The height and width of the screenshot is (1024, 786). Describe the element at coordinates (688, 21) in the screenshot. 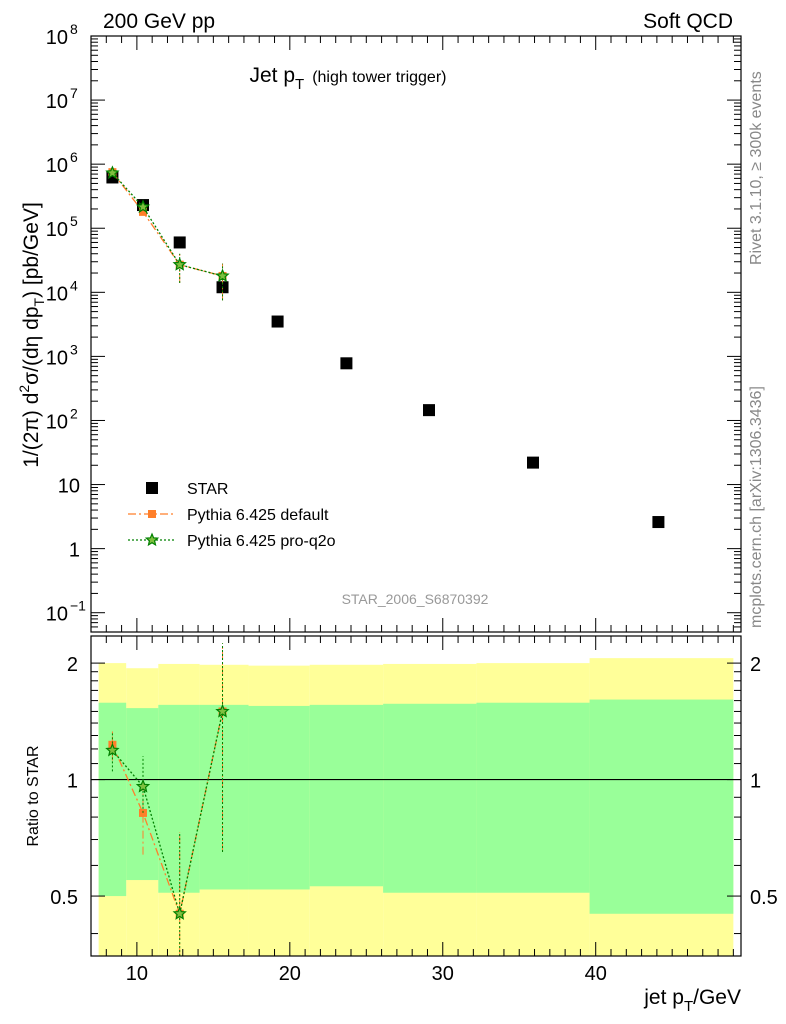

I see `header-right: Soft QCD` at that location.